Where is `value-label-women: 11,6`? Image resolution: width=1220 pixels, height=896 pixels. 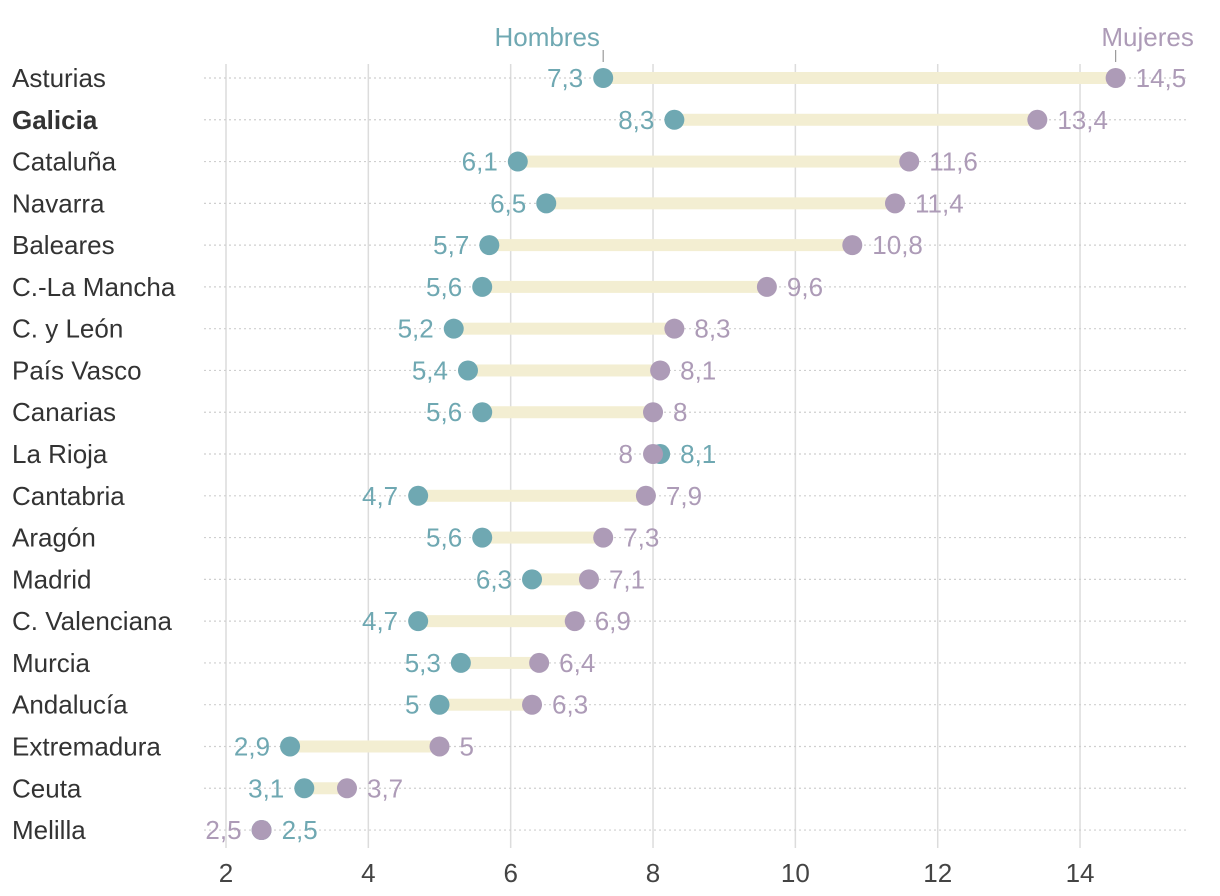
value-label-women: 11,6 is located at coordinates (953, 162).